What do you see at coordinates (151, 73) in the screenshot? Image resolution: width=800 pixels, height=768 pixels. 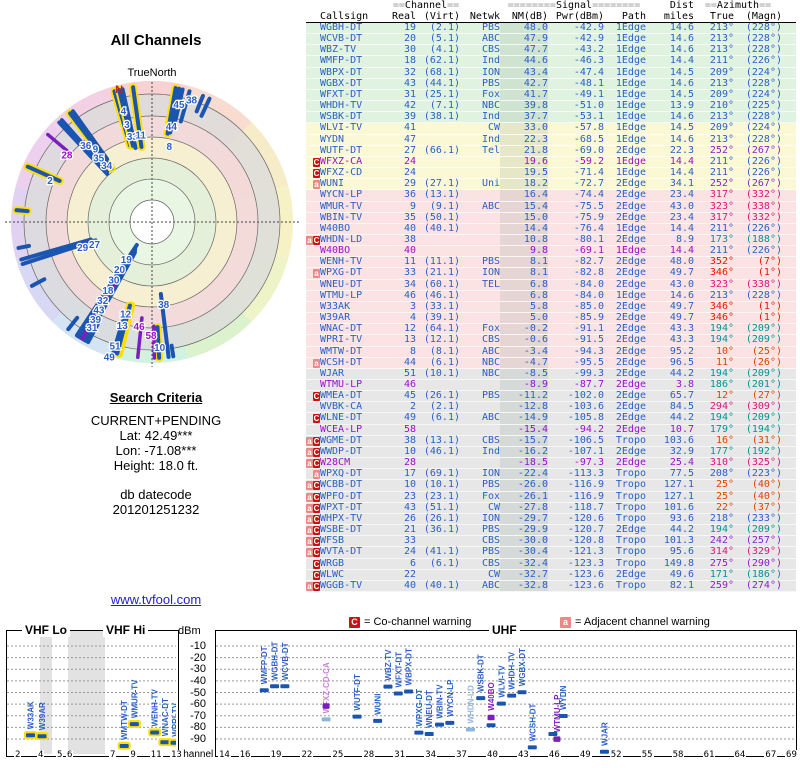 I see `true-north-label: TrueNorth` at bounding box center [151, 73].